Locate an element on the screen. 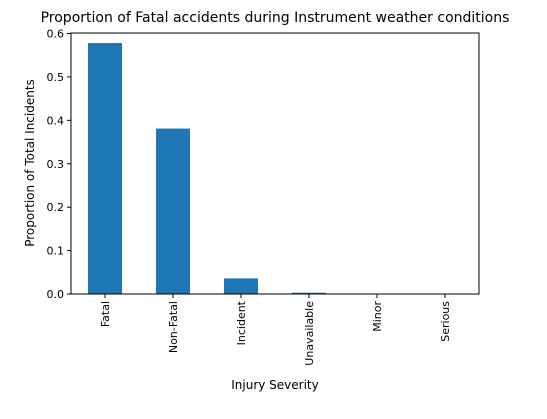 The height and width of the screenshot is (419, 547). bar-unavailable is located at coordinates (309, 293).